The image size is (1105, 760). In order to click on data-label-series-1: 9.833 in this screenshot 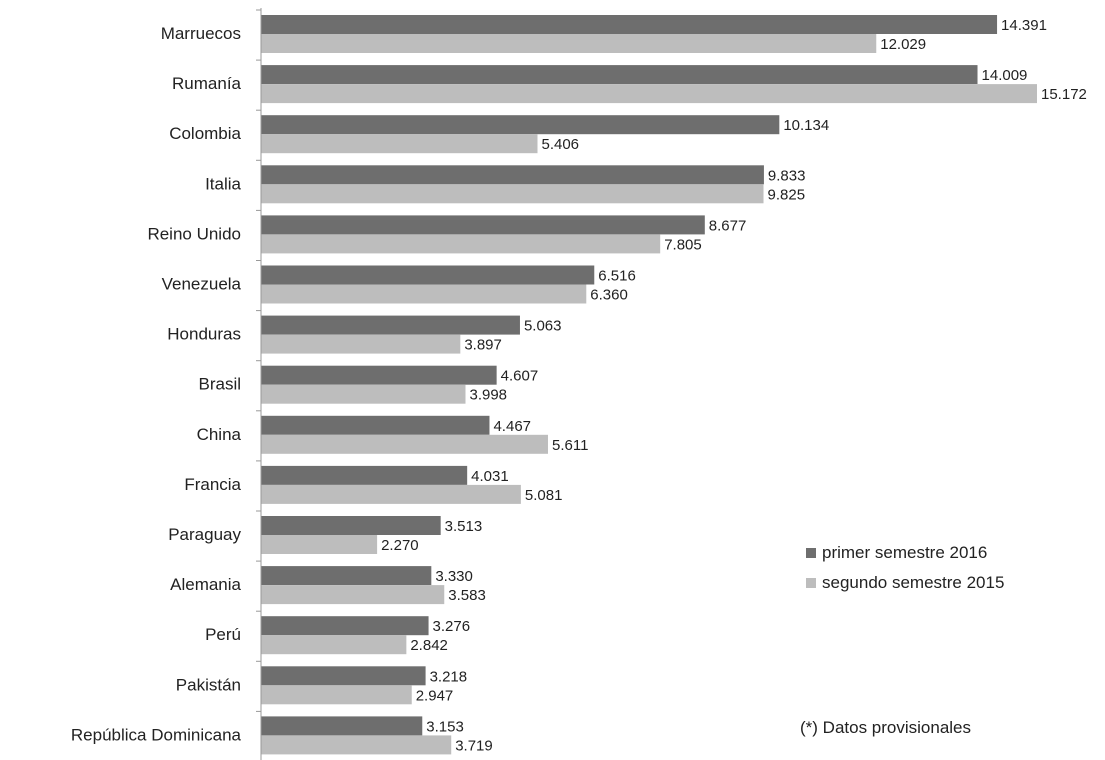, I will do `click(787, 175)`.